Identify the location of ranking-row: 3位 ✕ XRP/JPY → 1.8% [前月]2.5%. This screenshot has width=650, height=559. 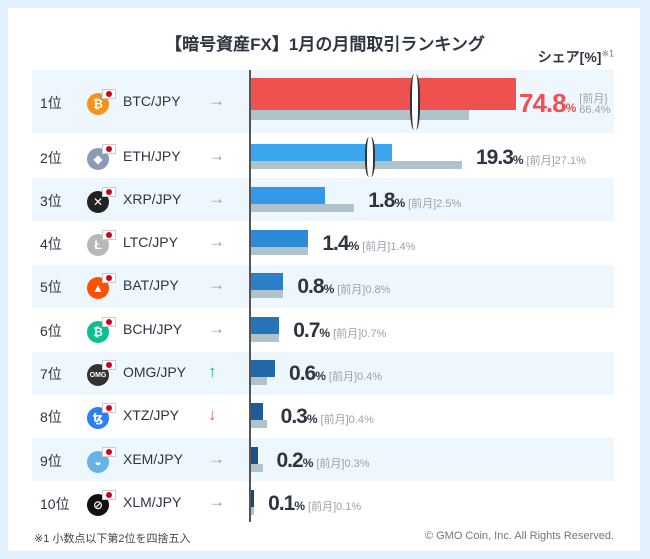
(323, 200).